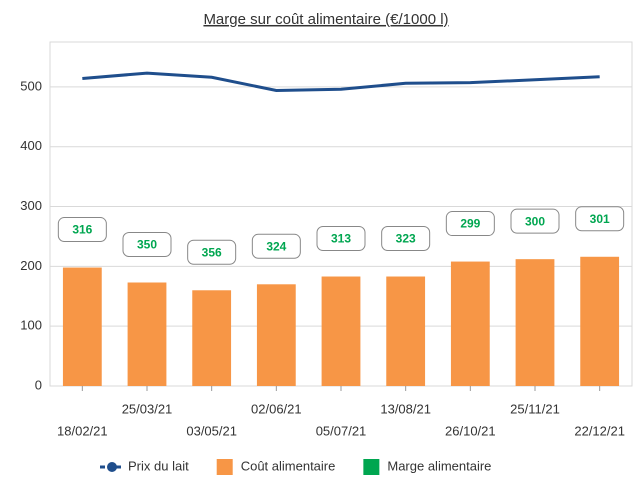  I want to click on chart-title: Marge sur coût alimentaire (€/1000 l), so click(325, 19).